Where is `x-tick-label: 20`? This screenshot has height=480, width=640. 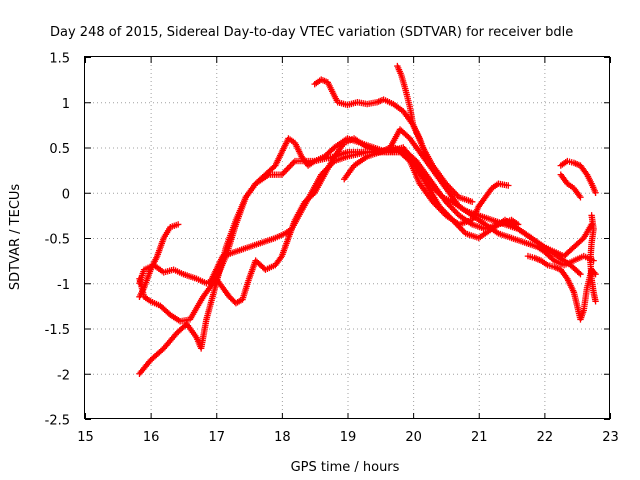 x-tick-label: 20 is located at coordinates (413, 437).